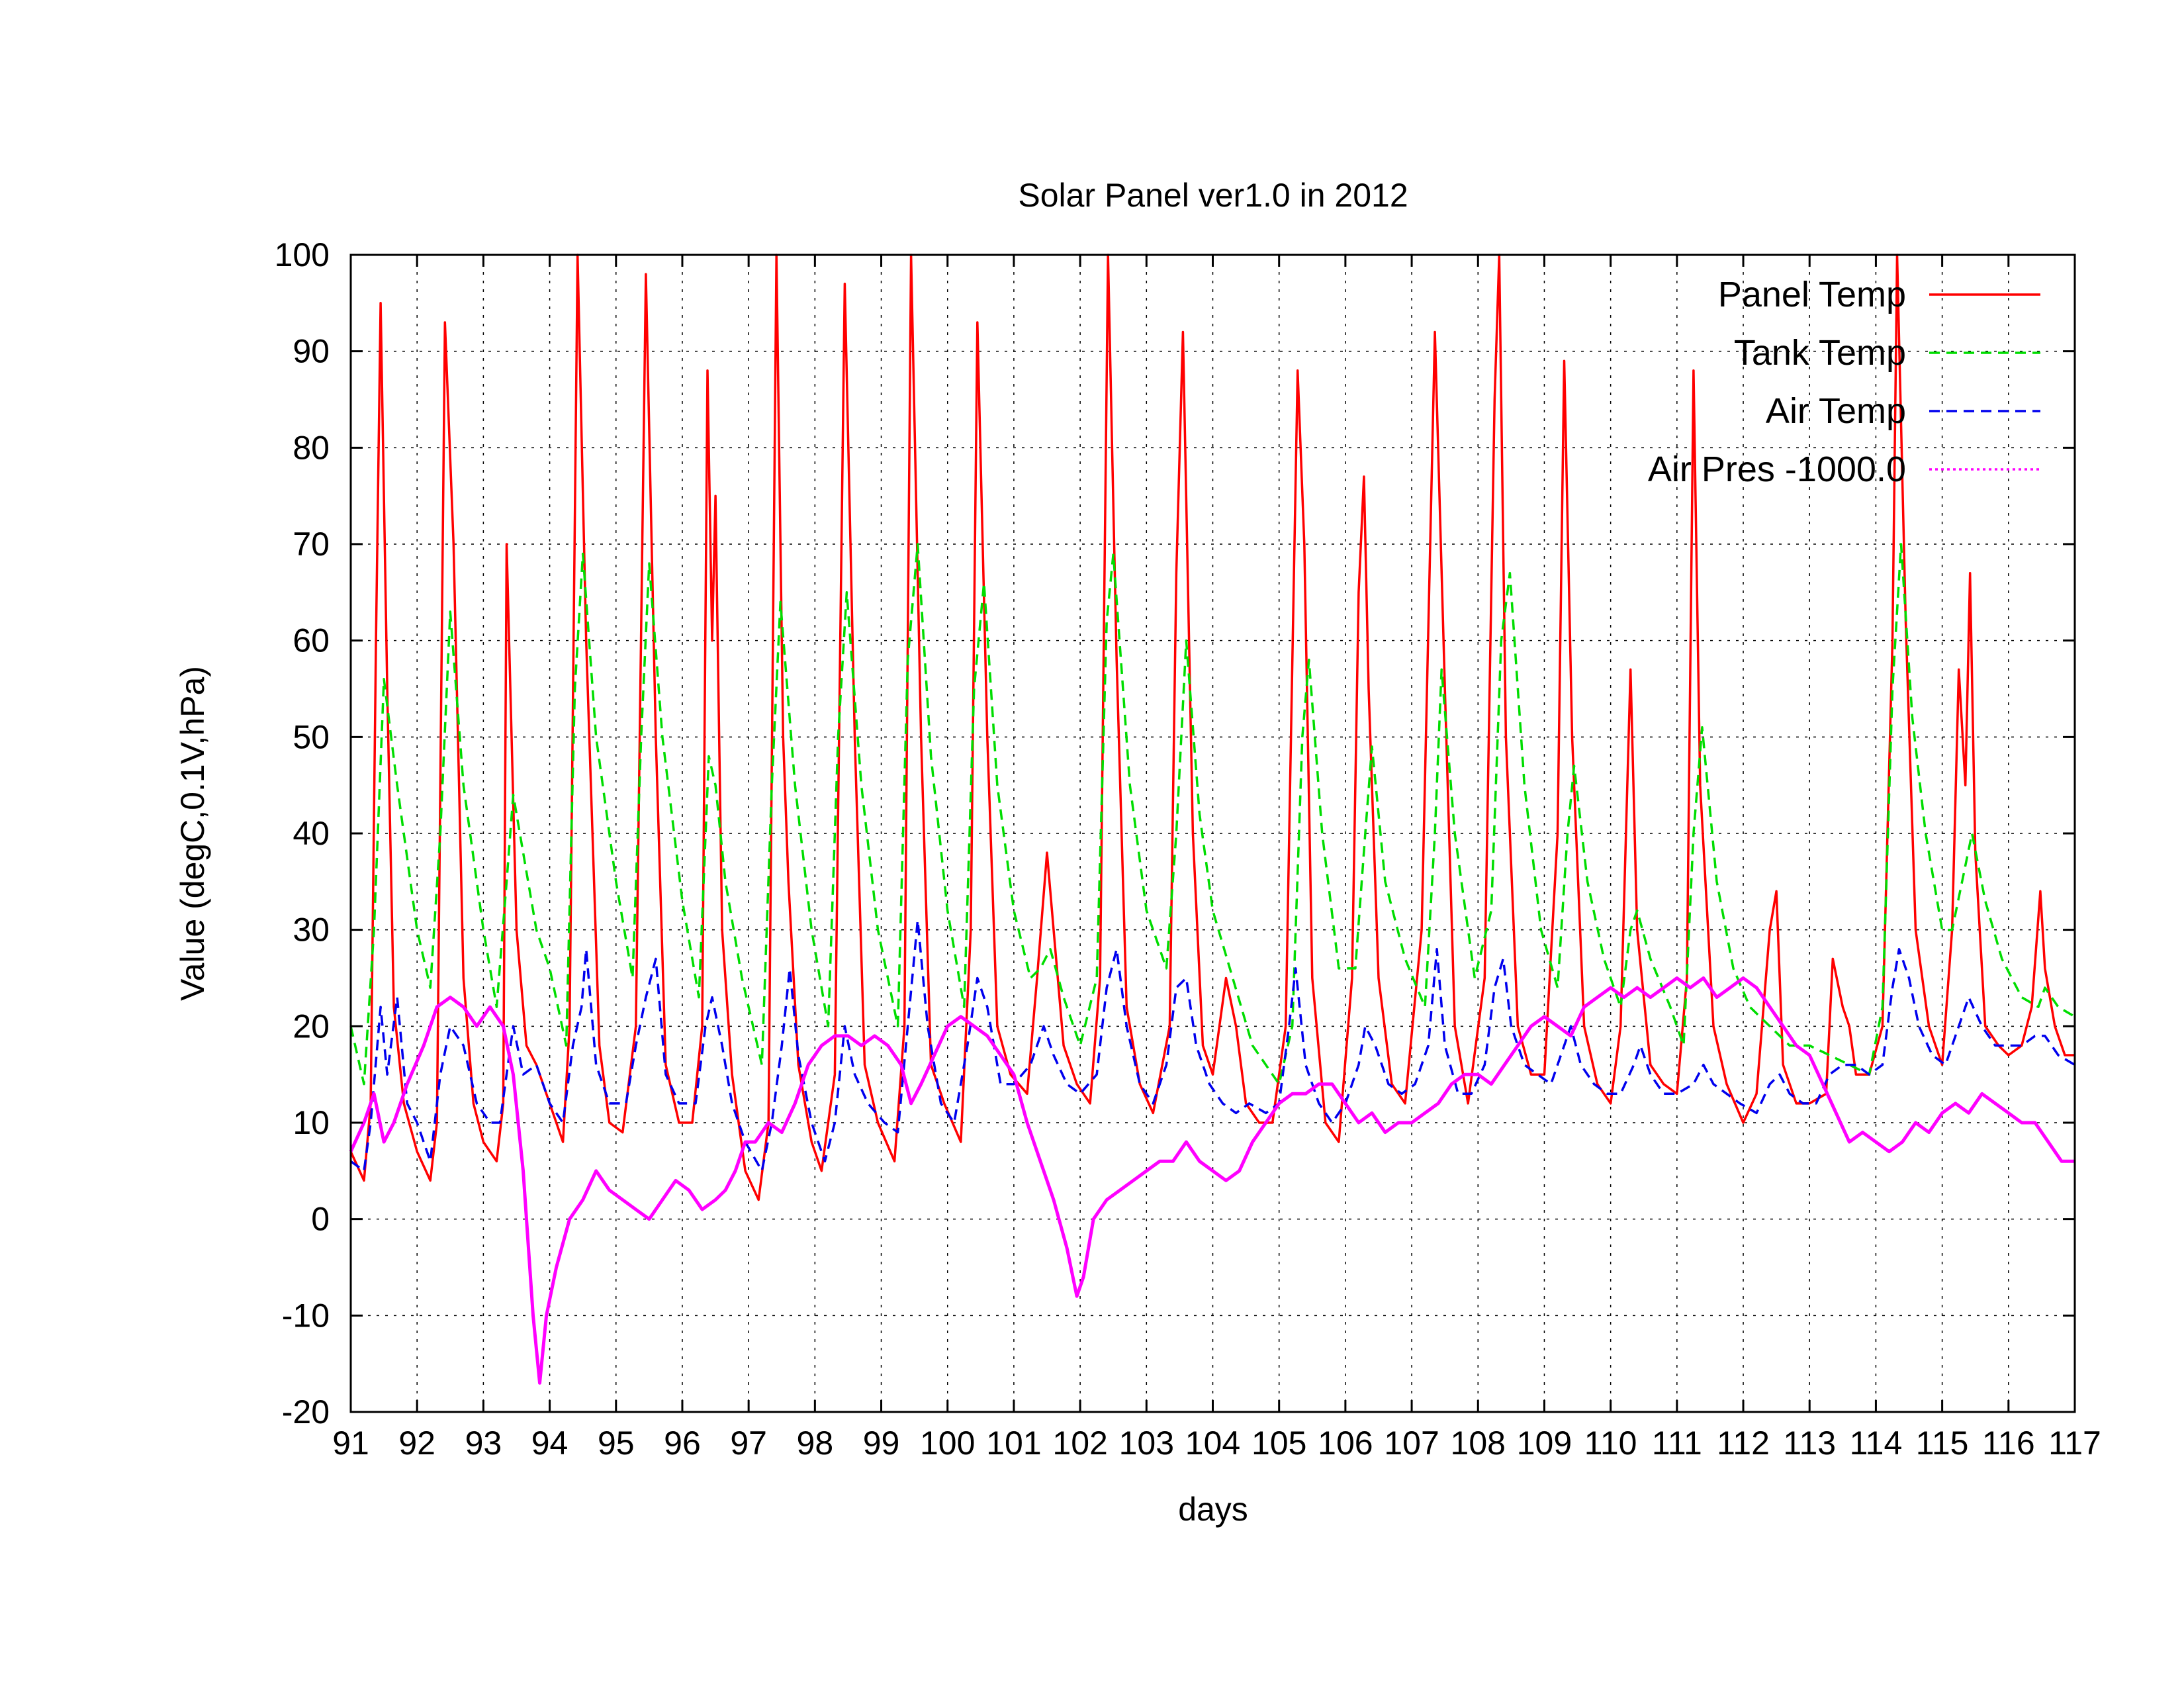 The image size is (2184, 1688). Describe the element at coordinates (1809, 1443) in the screenshot. I see `x-tick-label: 113` at that location.